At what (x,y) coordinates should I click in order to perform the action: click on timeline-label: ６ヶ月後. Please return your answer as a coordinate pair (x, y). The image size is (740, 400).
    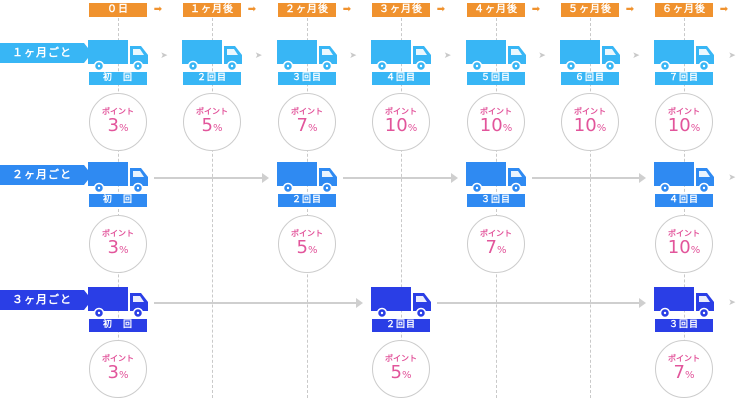
    Looking at the image, I should click on (684, 10).